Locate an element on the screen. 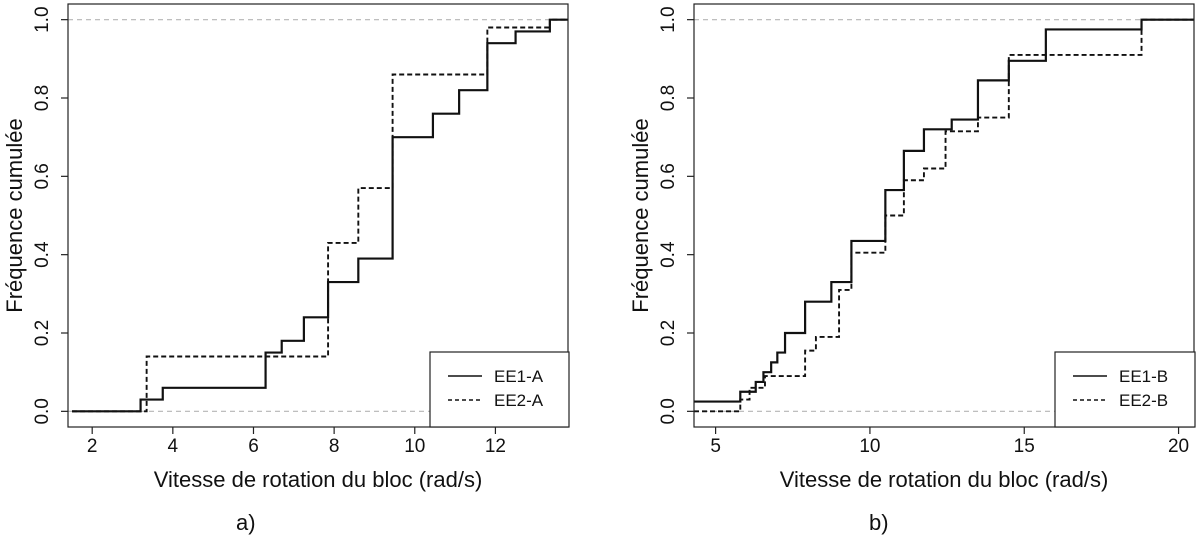 The height and width of the screenshot is (543, 1200). x-tick-label-8: 8 is located at coordinates (334, 446).